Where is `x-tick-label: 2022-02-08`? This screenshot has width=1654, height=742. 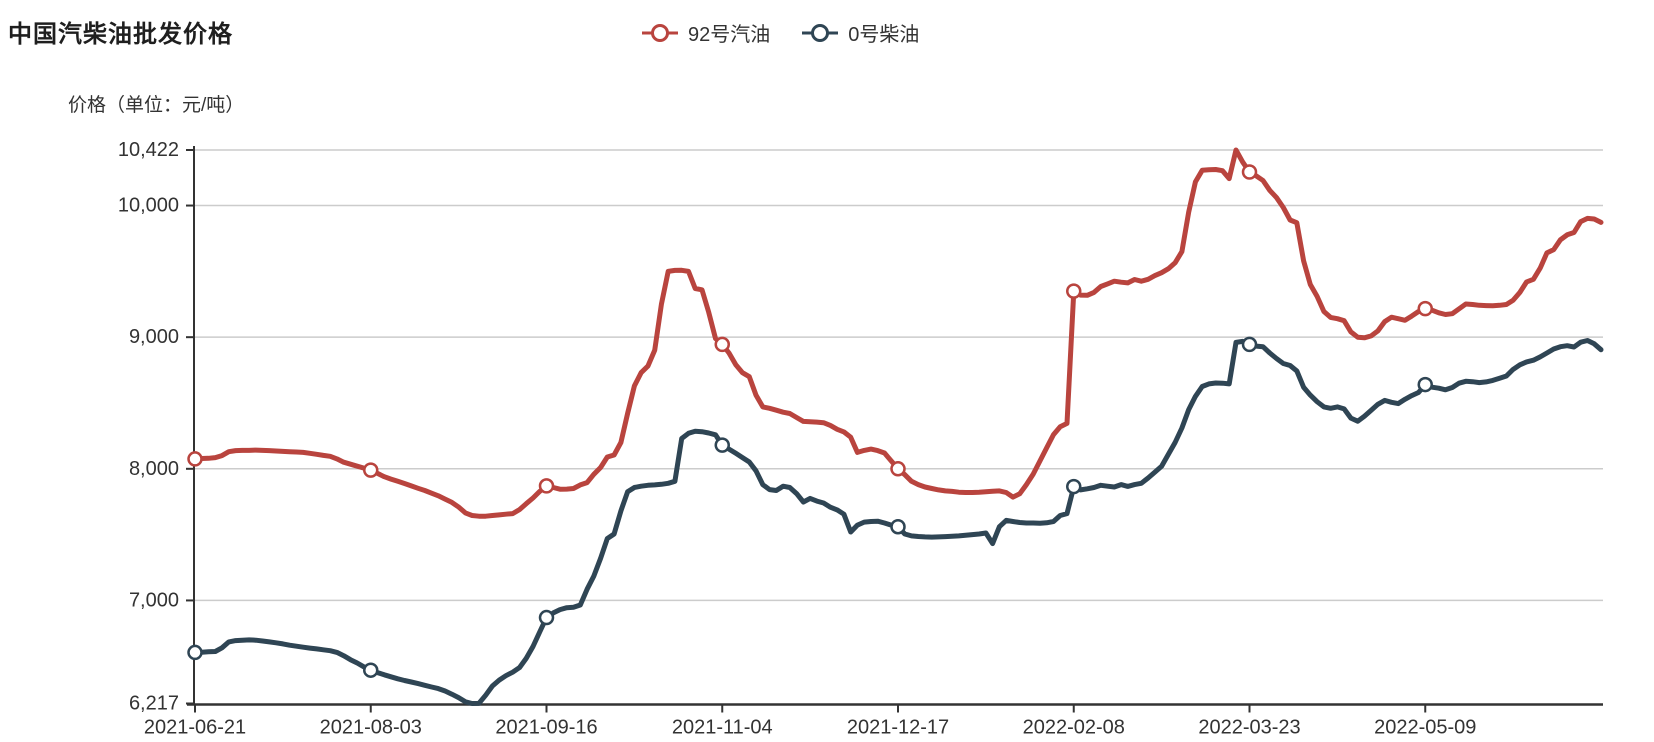
x-tick-label: 2022-02-08 is located at coordinates (1074, 728).